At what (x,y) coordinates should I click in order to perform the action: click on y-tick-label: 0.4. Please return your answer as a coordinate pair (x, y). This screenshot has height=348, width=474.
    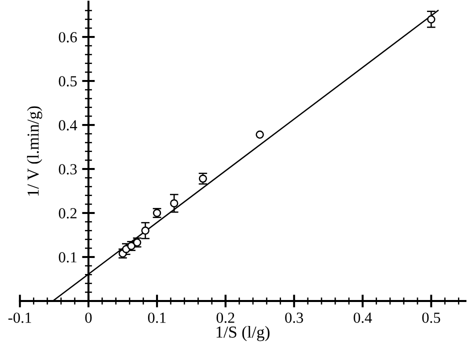
    Looking at the image, I should click on (68, 125).